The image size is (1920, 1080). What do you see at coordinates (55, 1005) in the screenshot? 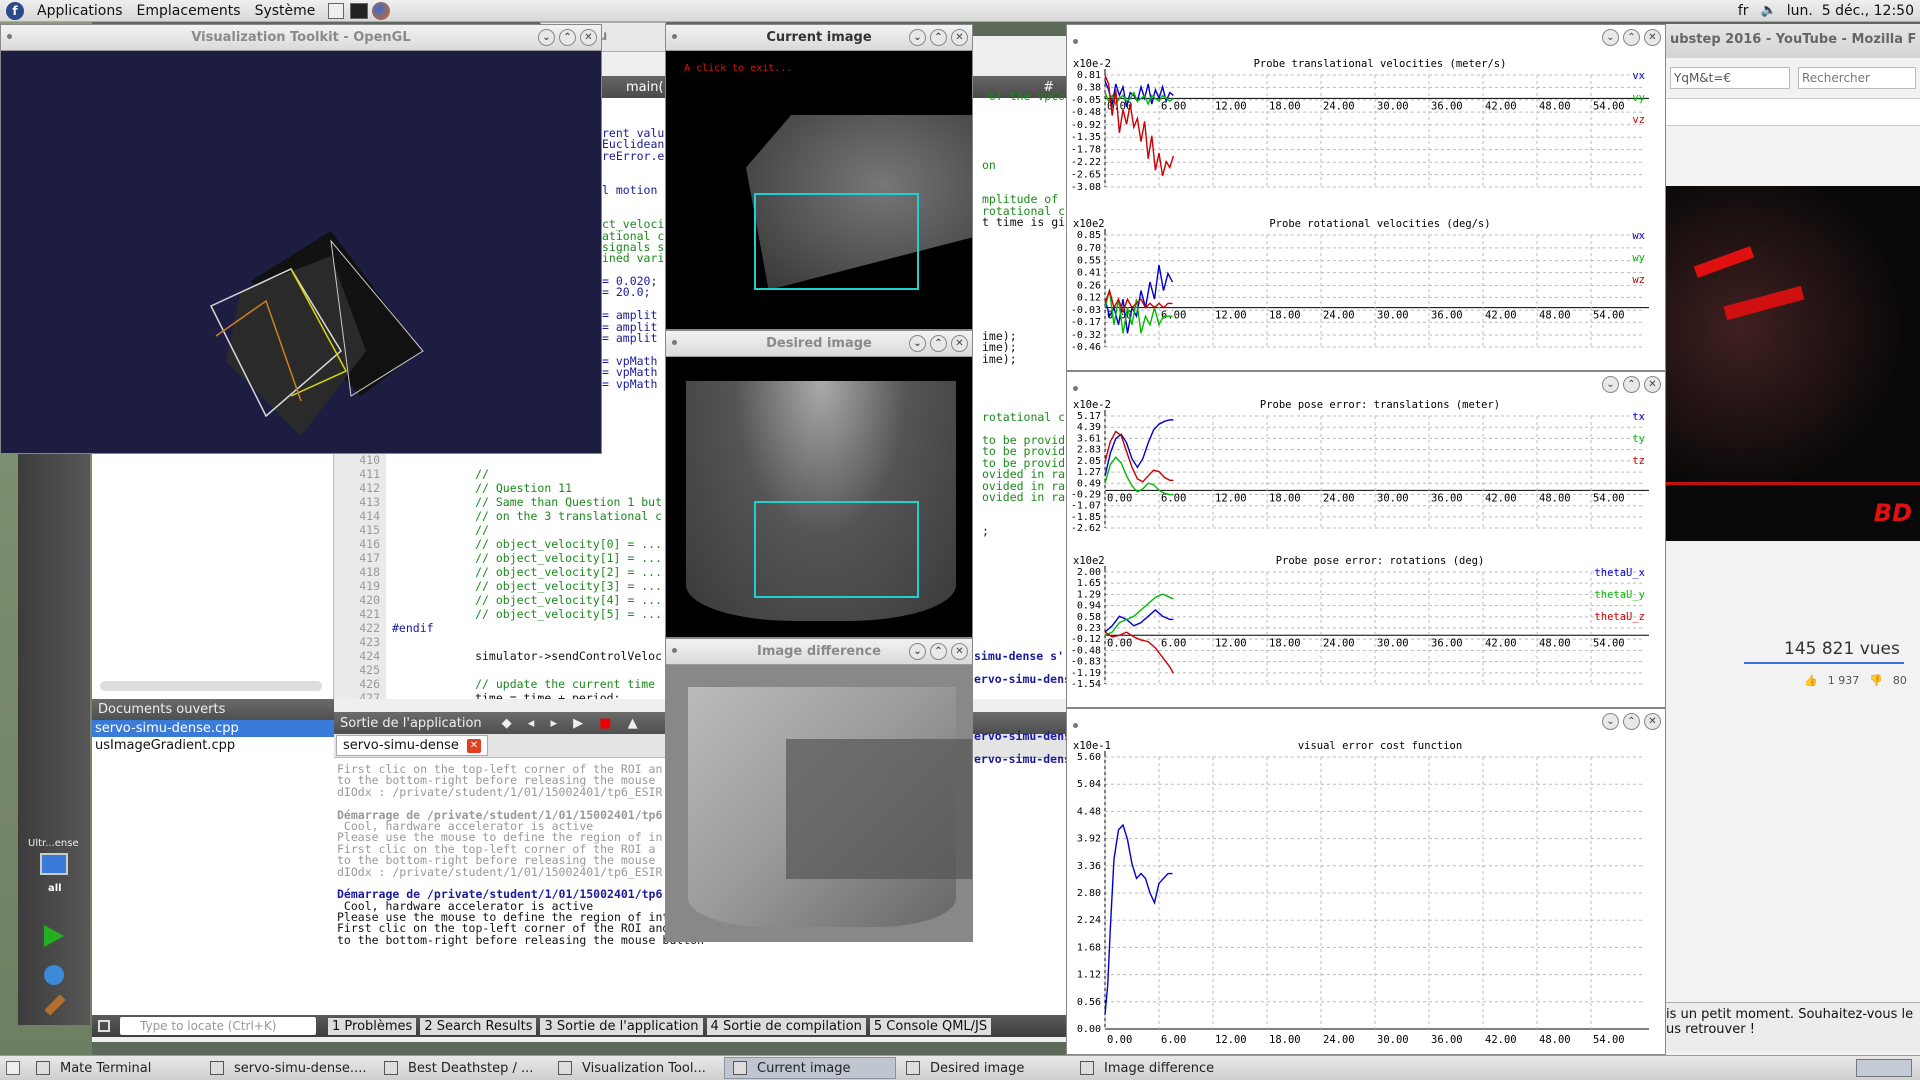
I see `build-hammer-icon` at bounding box center [55, 1005].